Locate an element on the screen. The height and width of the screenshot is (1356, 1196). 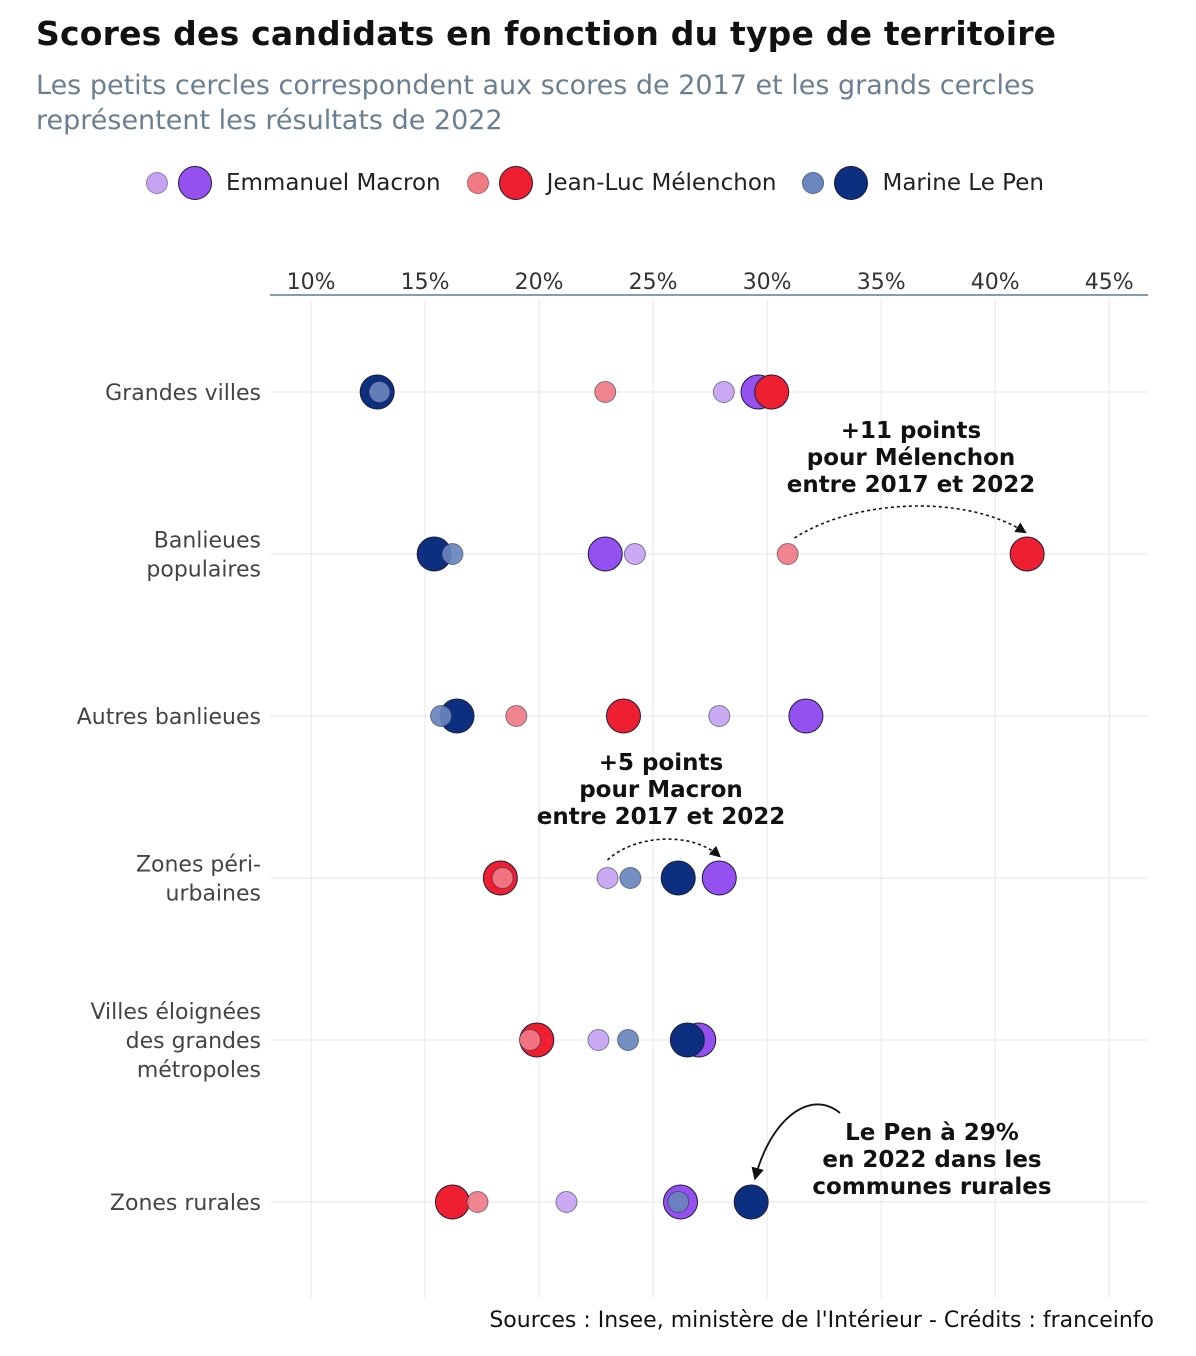
category-label: Zones péri-urbaines is located at coordinates (198, 880).